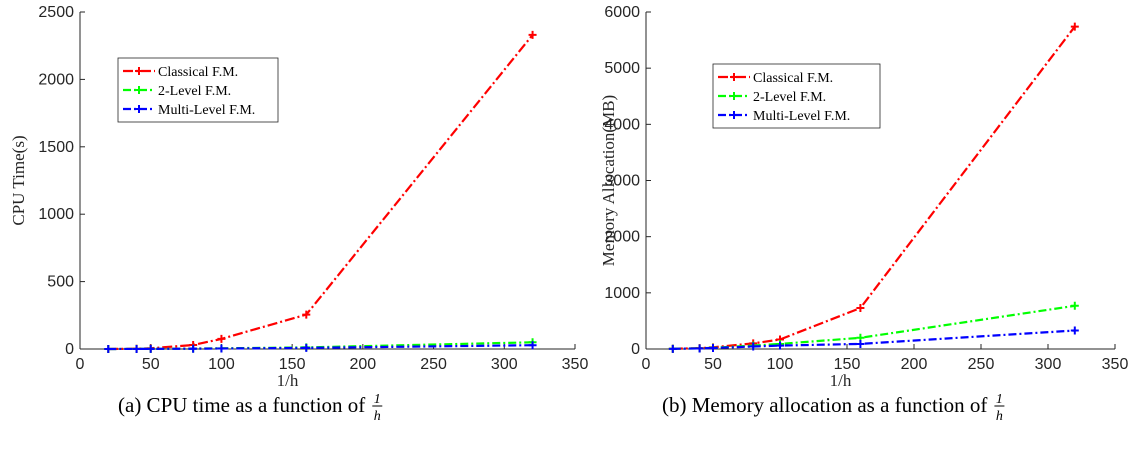 This screenshot has width=1130, height=453. I want to click on cpu-y-tick-label: 2500, so click(56, 12).